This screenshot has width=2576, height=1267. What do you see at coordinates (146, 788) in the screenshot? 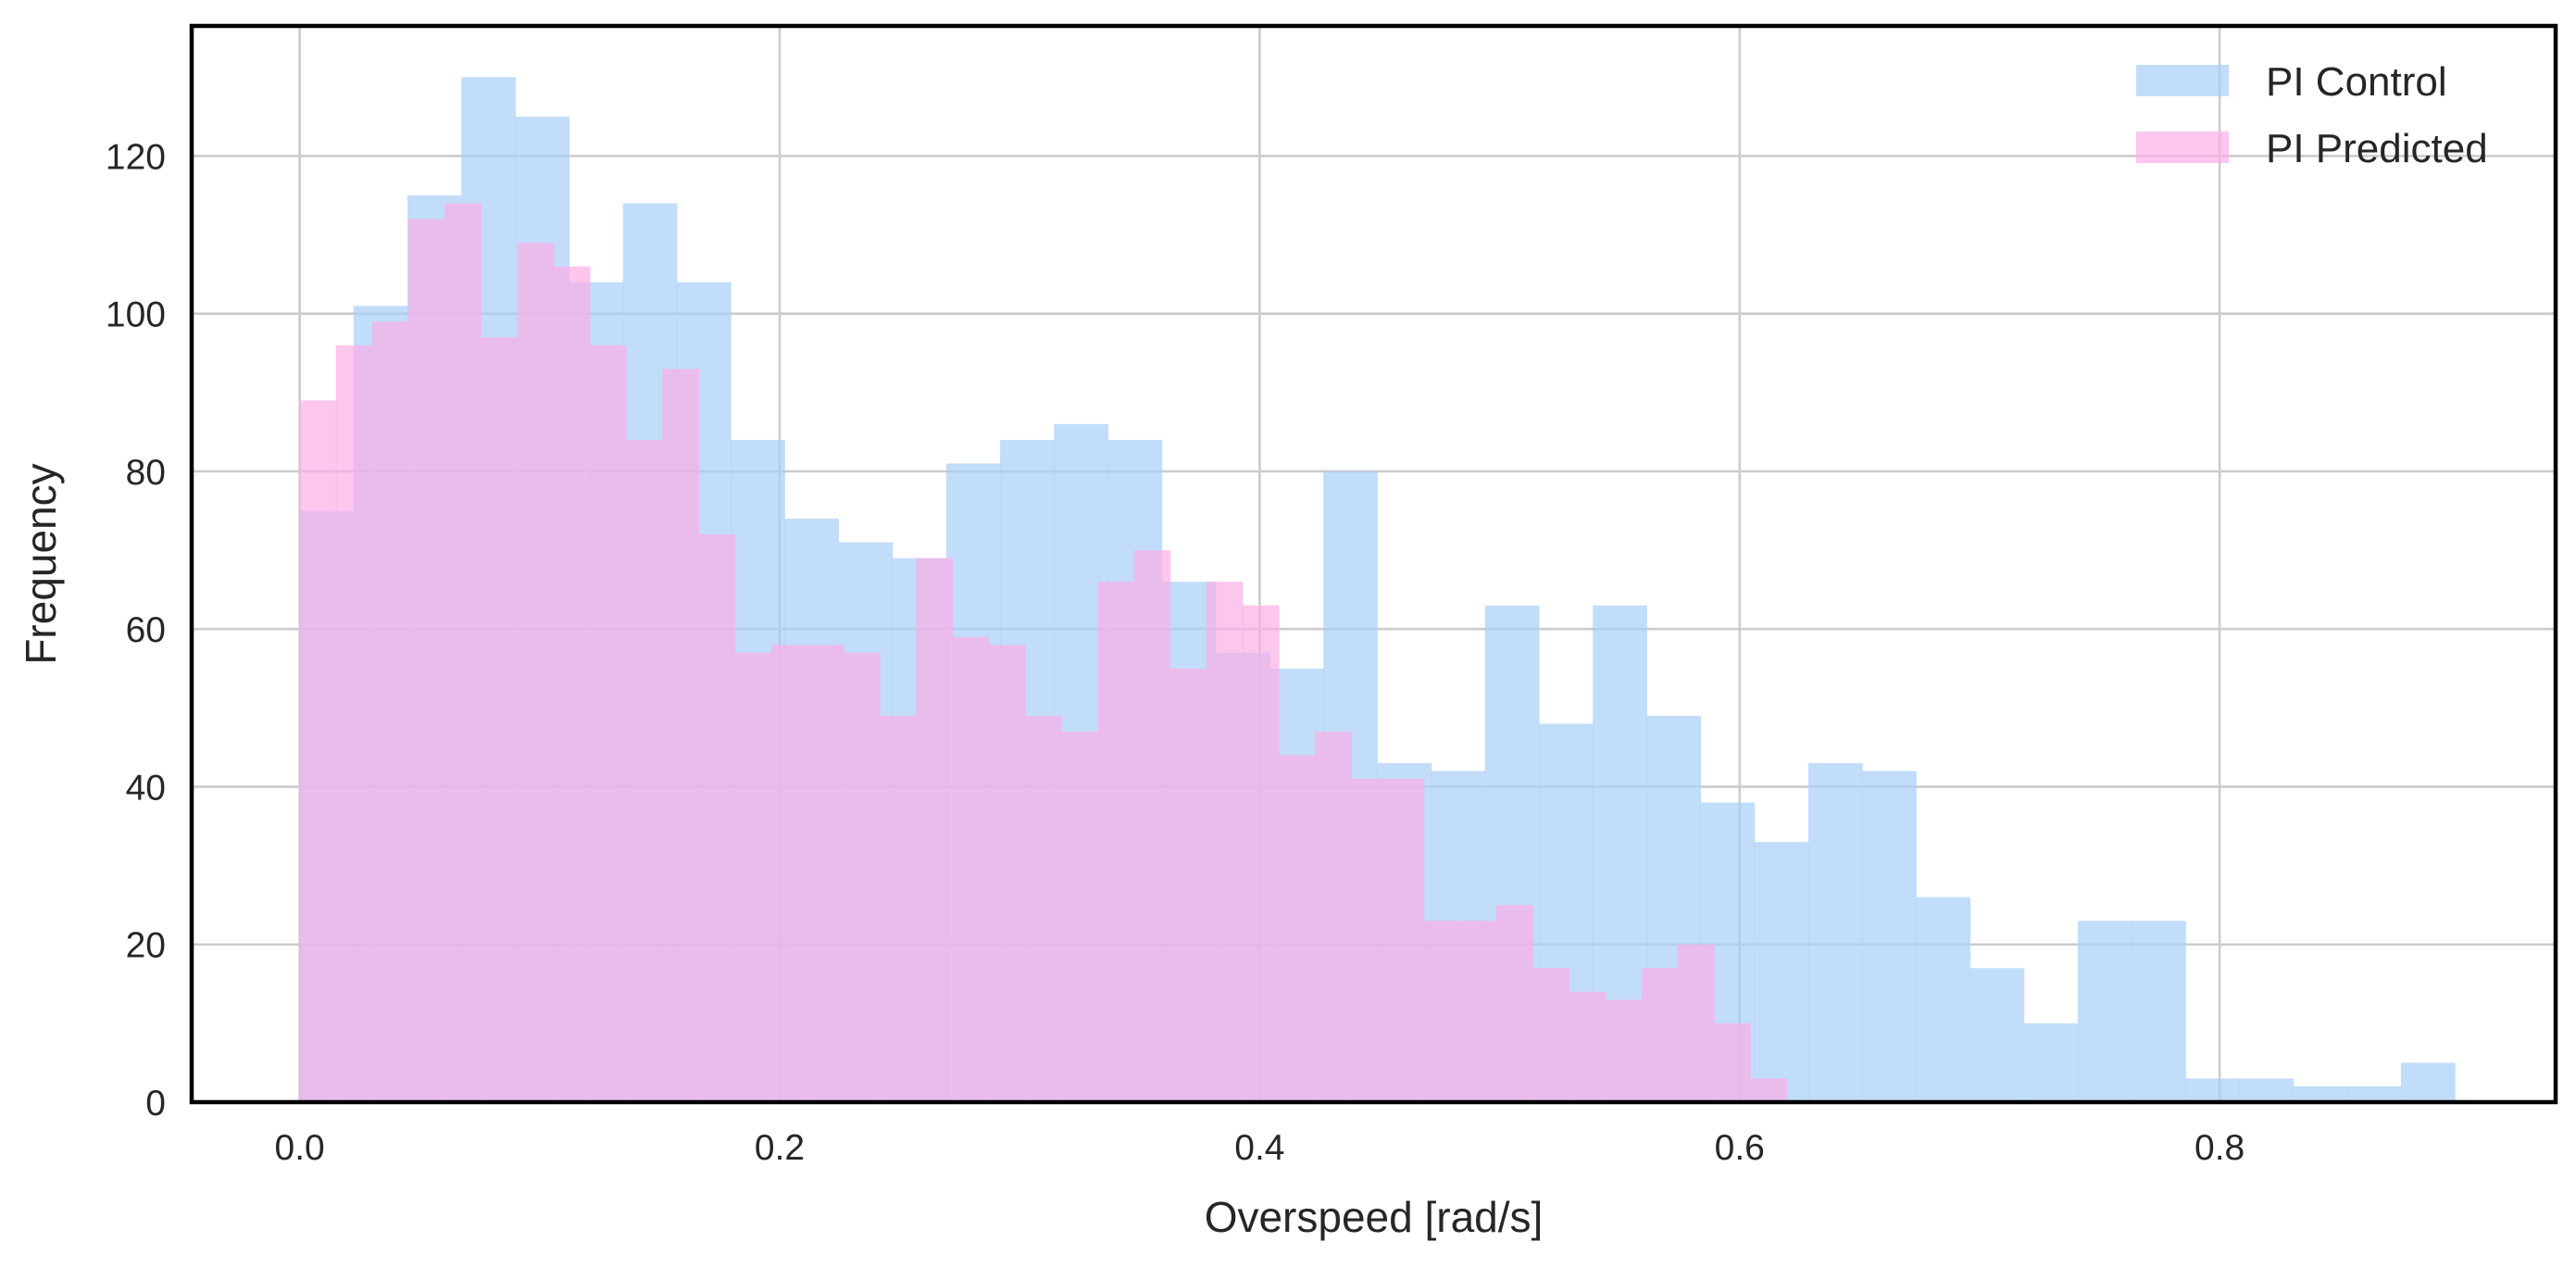
I see `y-tick-label: 40` at bounding box center [146, 788].